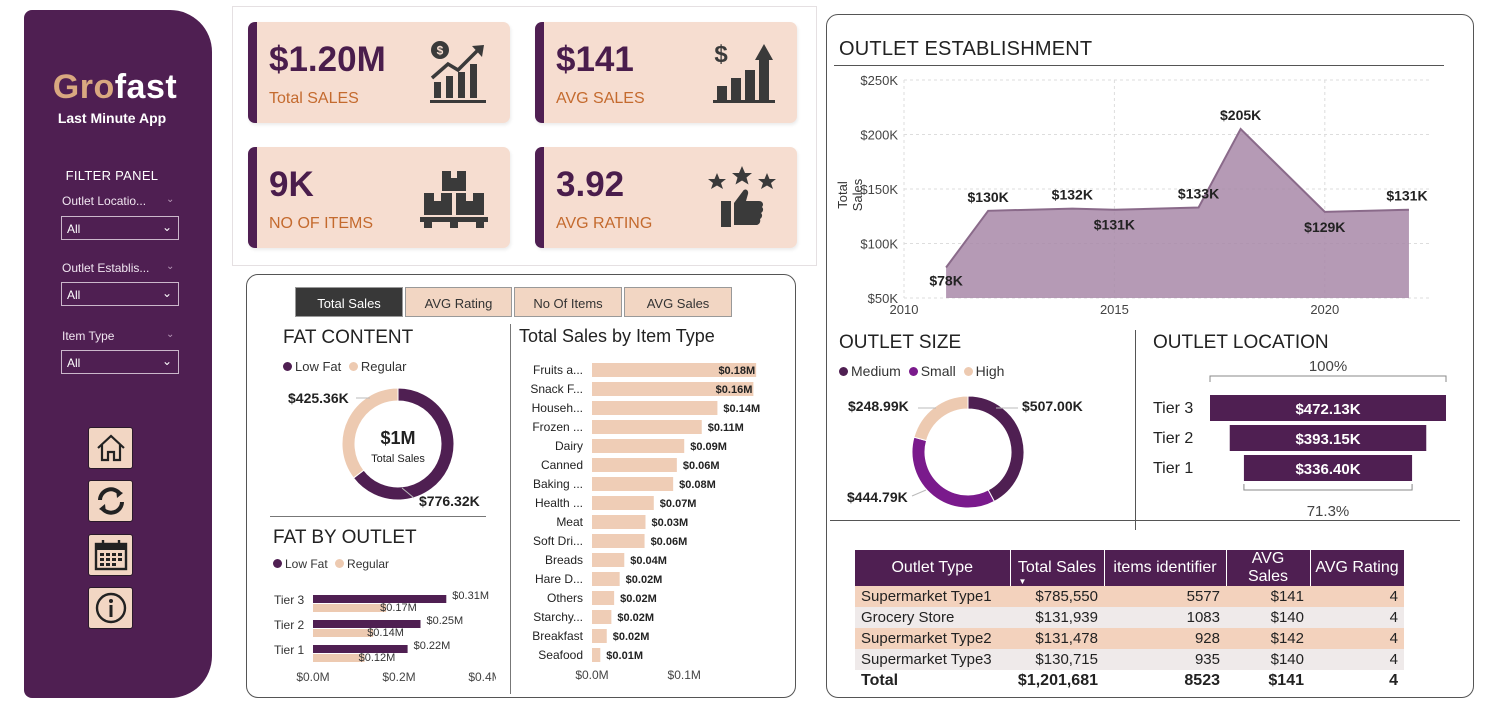  Describe the element at coordinates (883, 298) in the screenshot. I see `axis-tick-label: $50K` at that location.